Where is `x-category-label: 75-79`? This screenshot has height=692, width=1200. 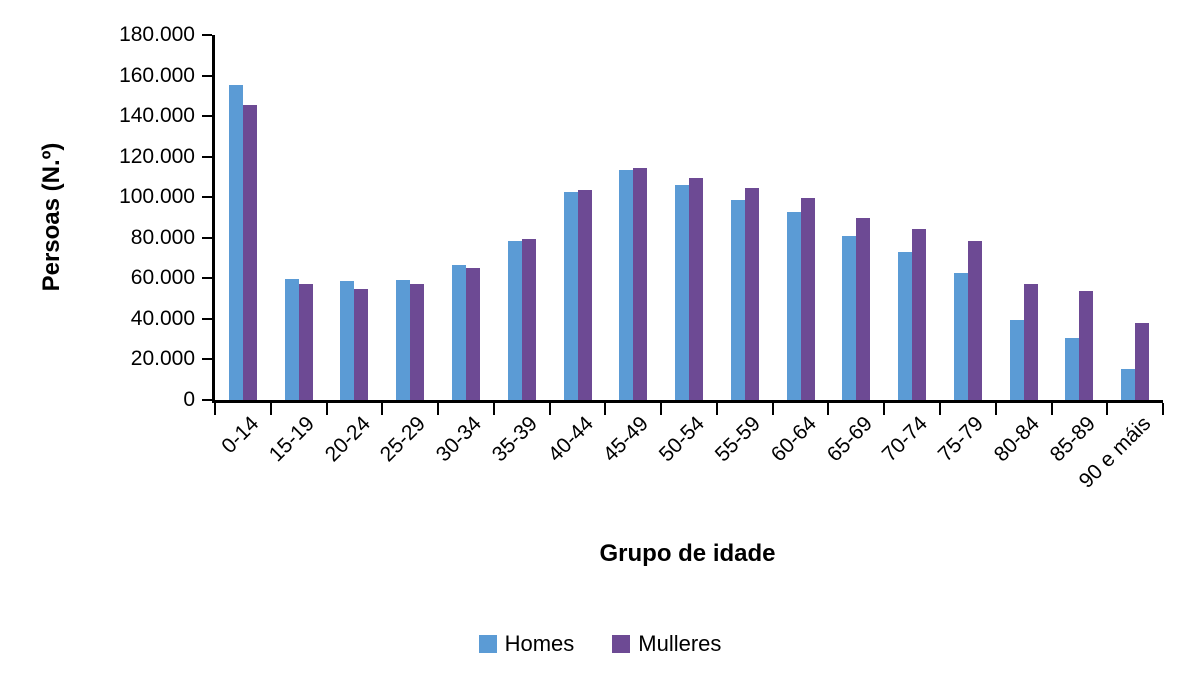 x-category-label: 75-79 is located at coordinates (961, 439).